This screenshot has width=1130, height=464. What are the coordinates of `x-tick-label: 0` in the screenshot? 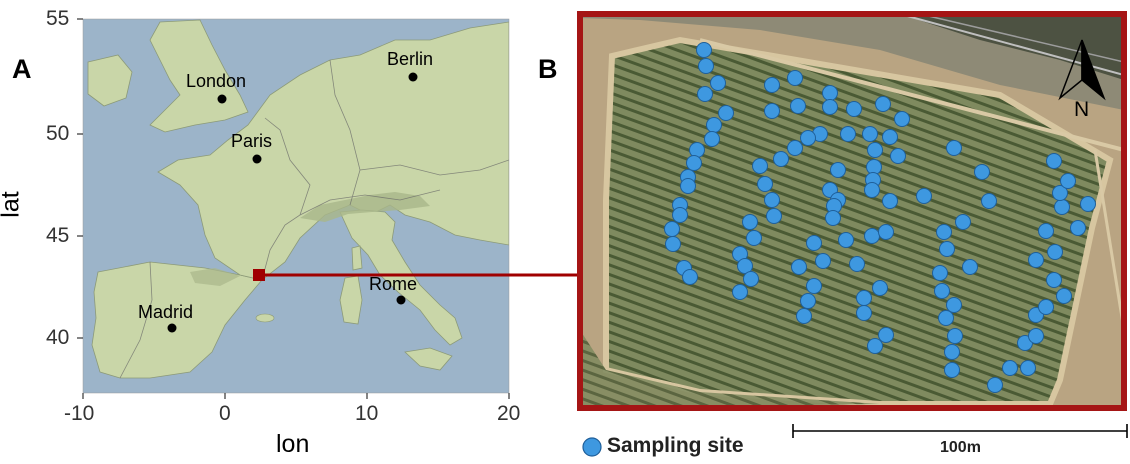 It's located at (225, 413).